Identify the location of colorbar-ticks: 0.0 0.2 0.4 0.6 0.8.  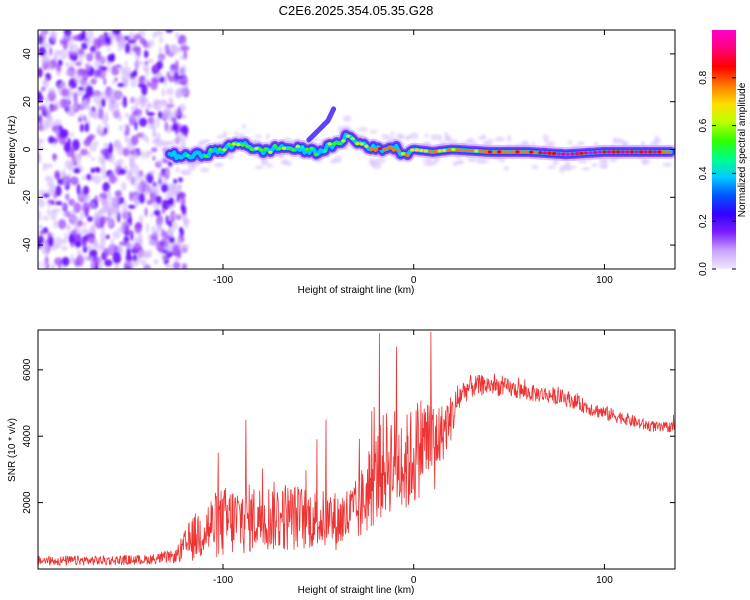
(717, 173).